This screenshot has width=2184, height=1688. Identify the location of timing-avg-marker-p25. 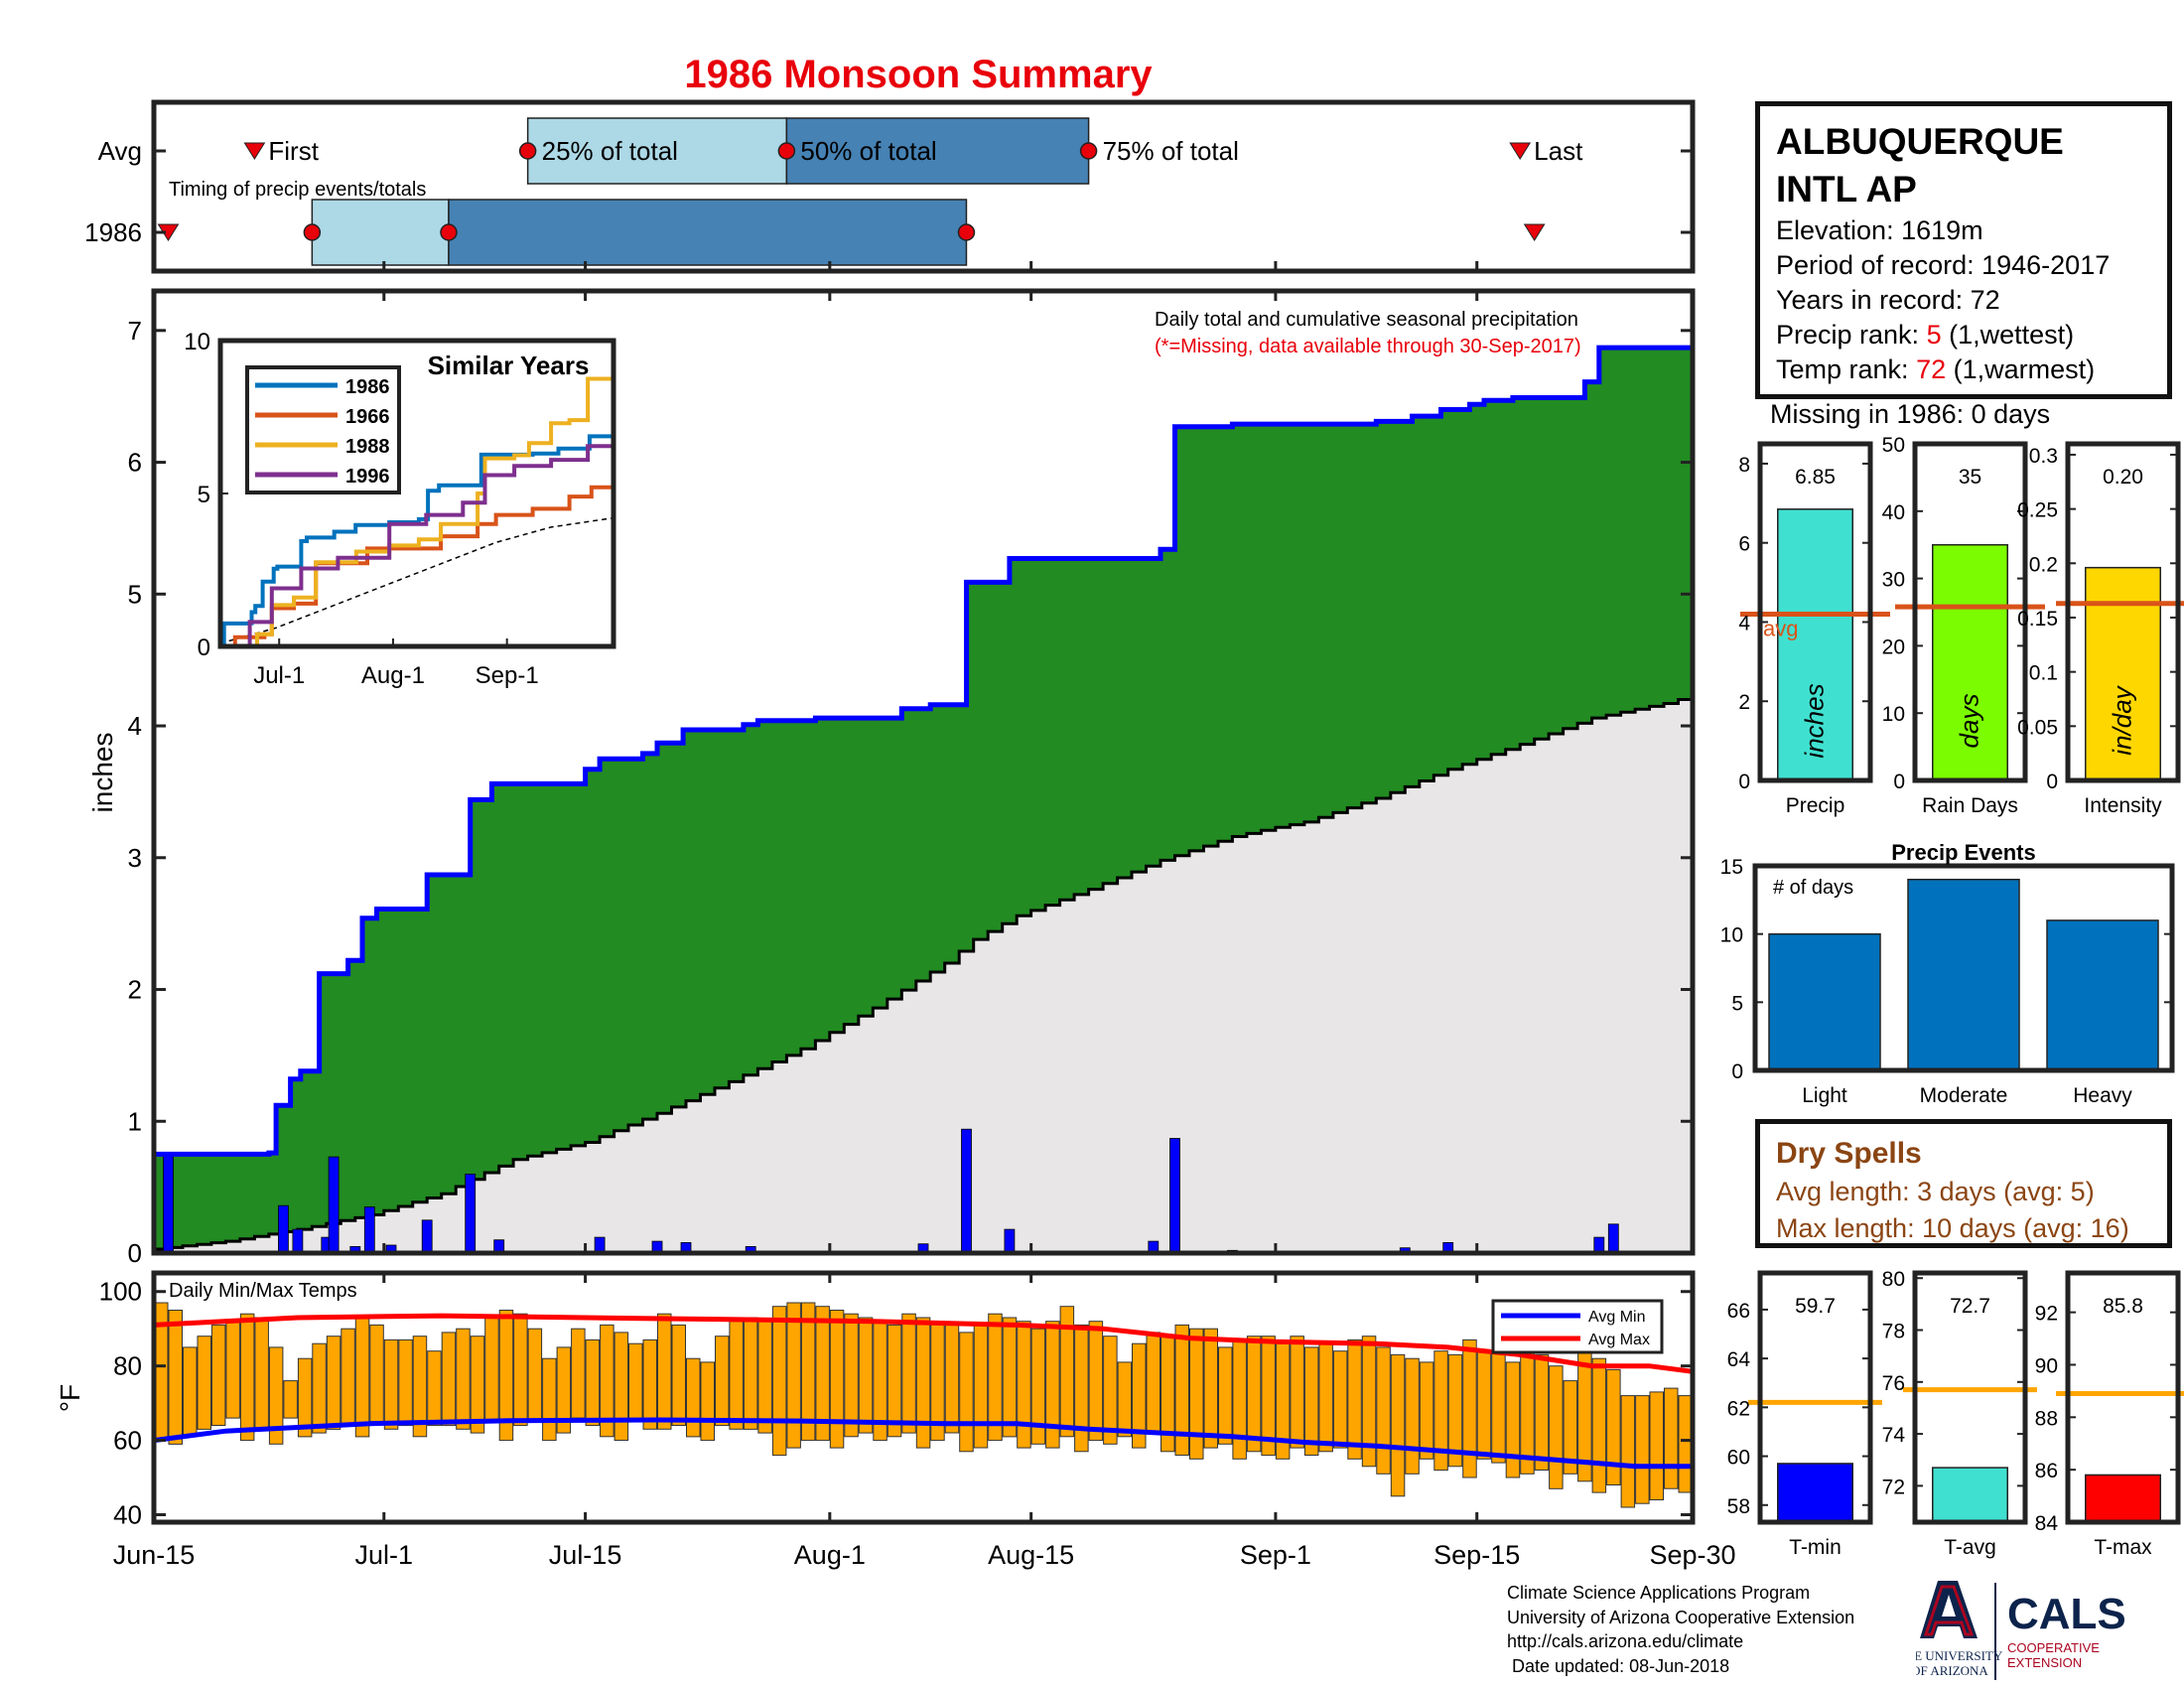
(527, 151).